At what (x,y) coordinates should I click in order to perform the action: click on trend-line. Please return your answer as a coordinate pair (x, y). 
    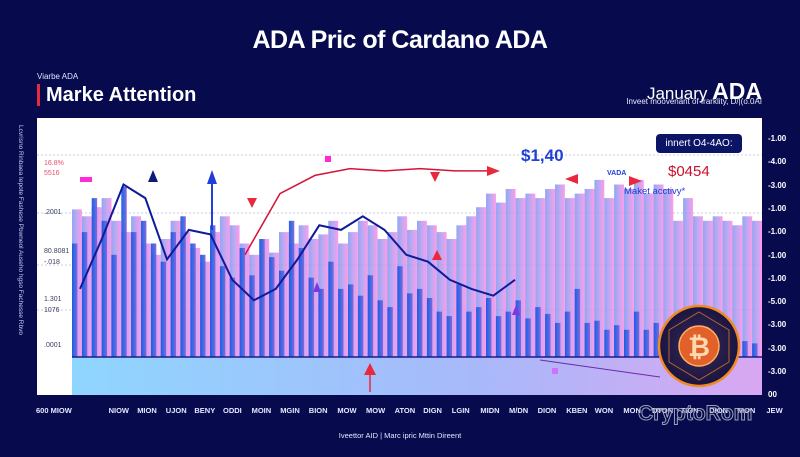
    Looking at the image, I should click on (367, 211).